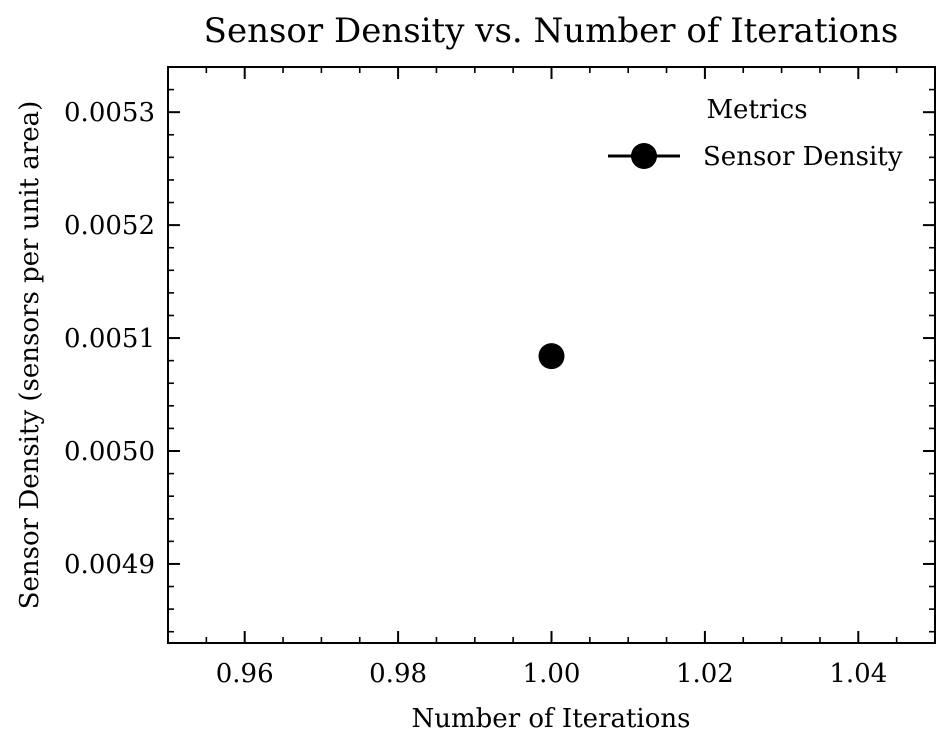 This screenshot has height=750, width=950. Describe the element at coordinates (756, 110) in the screenshot. I see `legend-title: Metrics` at that location.